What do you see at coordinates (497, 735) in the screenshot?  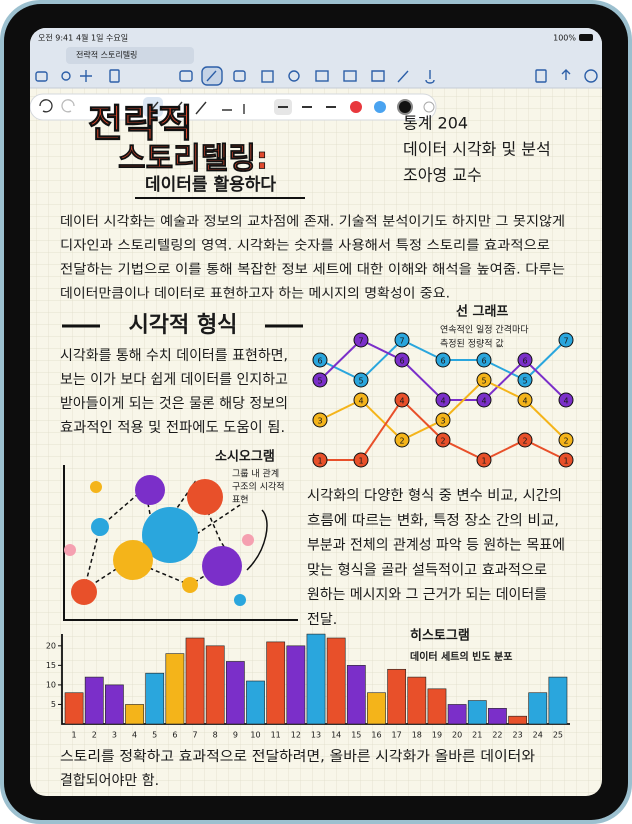 I see `x-tick-label: 22` at bounding box center [497, 735].